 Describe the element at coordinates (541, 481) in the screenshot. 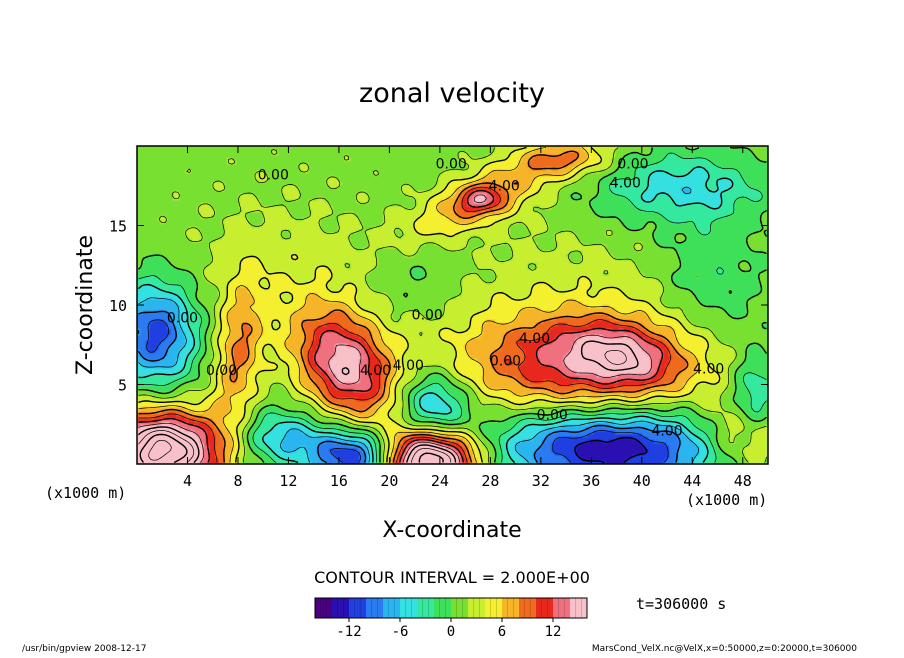

I see `x-tick-label: 32` at that location.